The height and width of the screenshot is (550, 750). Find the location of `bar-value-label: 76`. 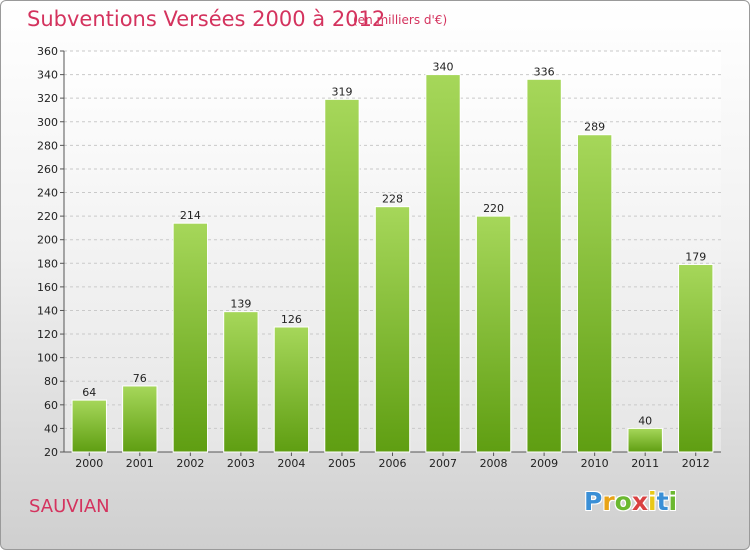

bar-value-label: 76 is located at coordinates (140, 378).